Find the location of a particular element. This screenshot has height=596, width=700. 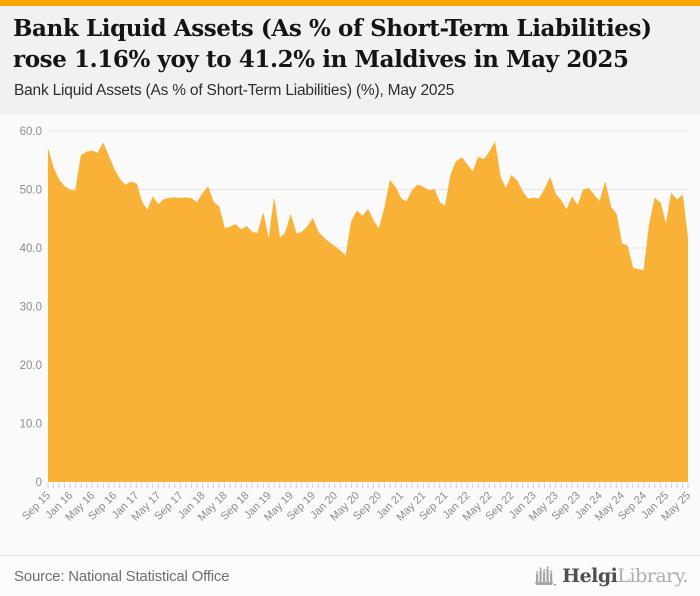

y-tick-label: 60.0 is located at coordinates (31, 132).